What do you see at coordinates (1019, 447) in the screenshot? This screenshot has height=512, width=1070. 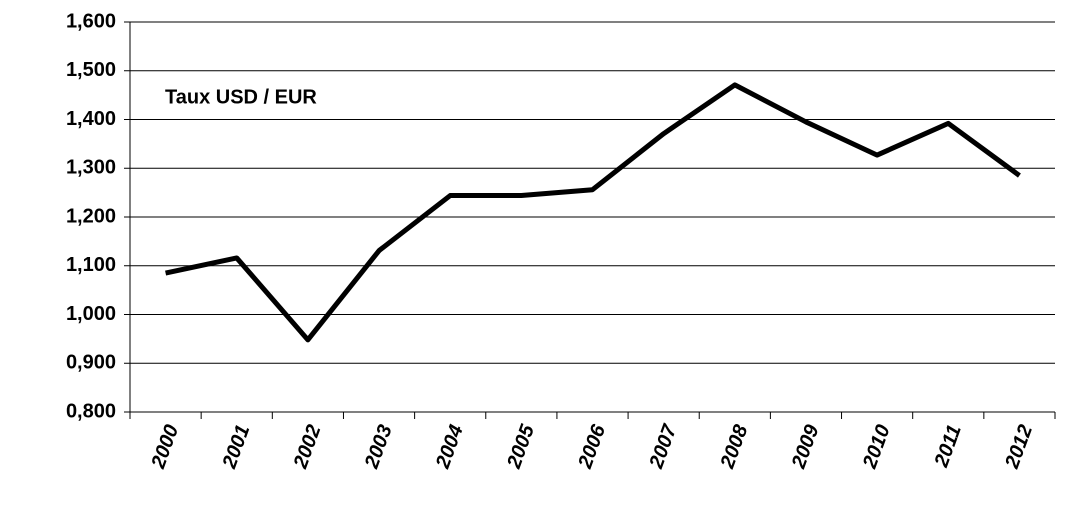 I see `x-tick-label: 2012` at bounding box center [1019, 447].